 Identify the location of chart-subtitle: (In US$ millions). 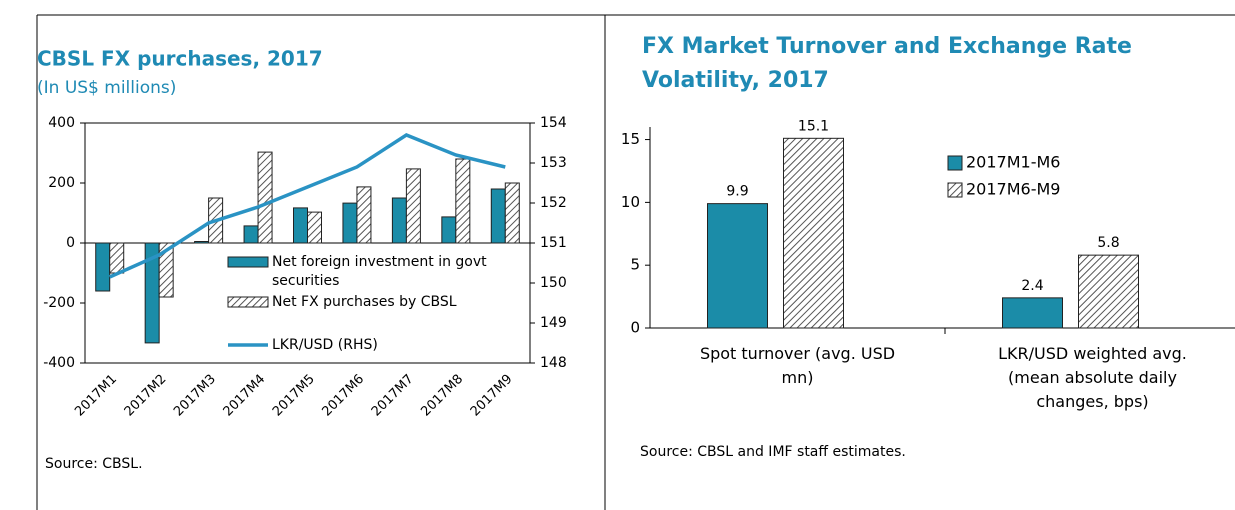
(106, 88).